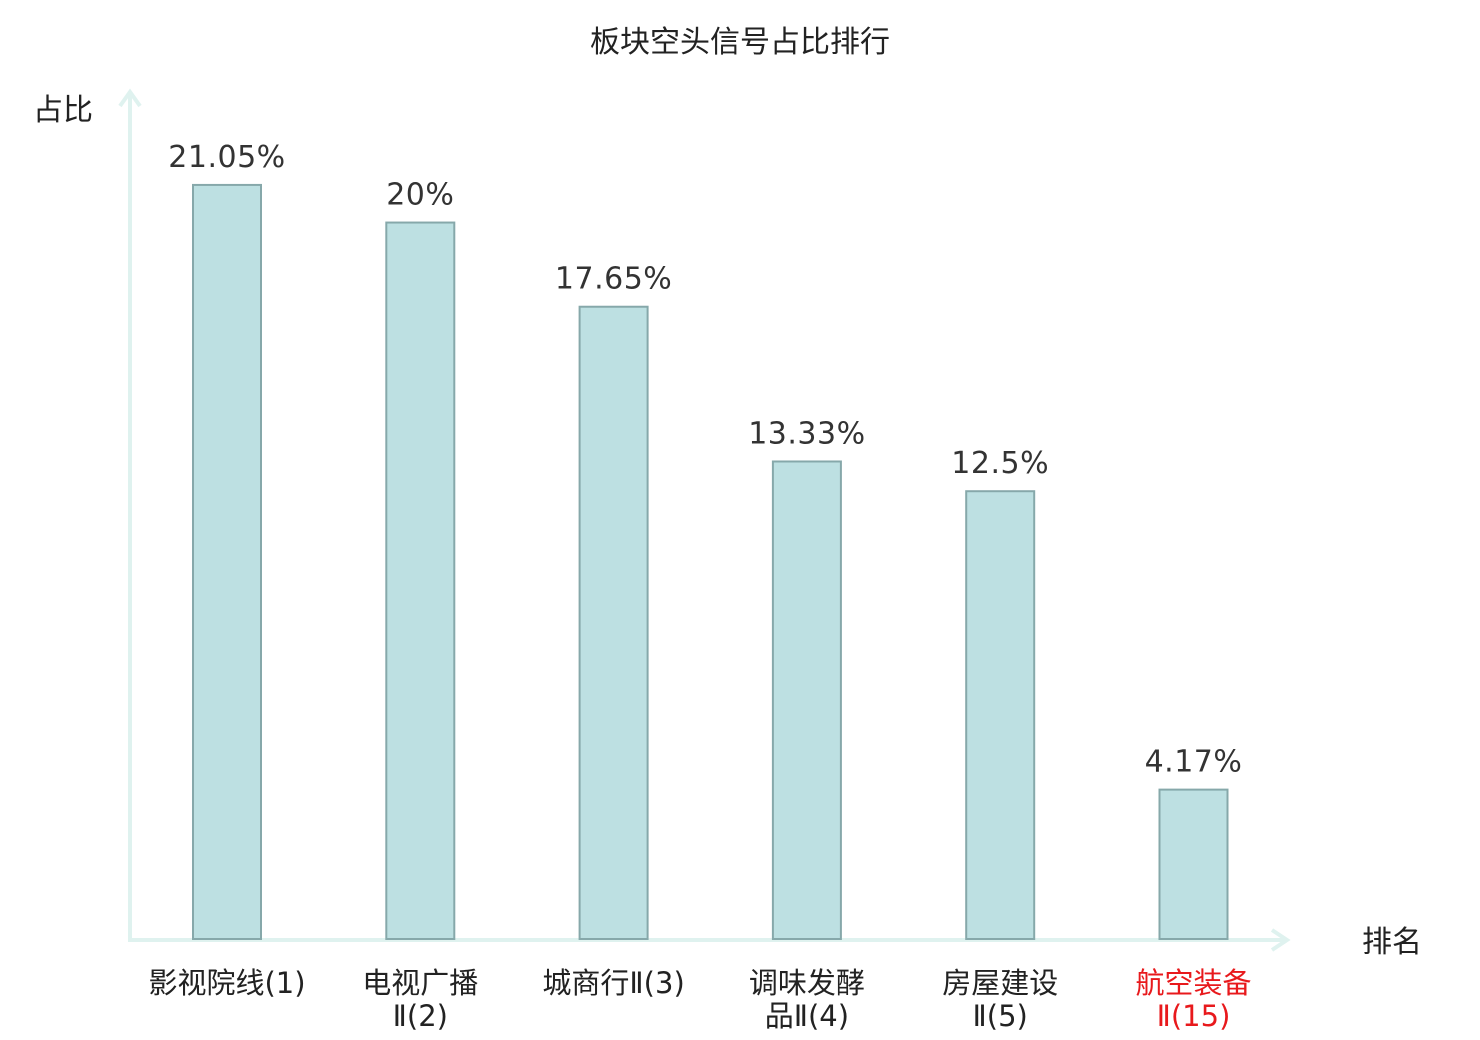 The height and width of the screenshot is (1040, 1480). I want to click on data-label-6: 4.17%, so click(1194, 762).